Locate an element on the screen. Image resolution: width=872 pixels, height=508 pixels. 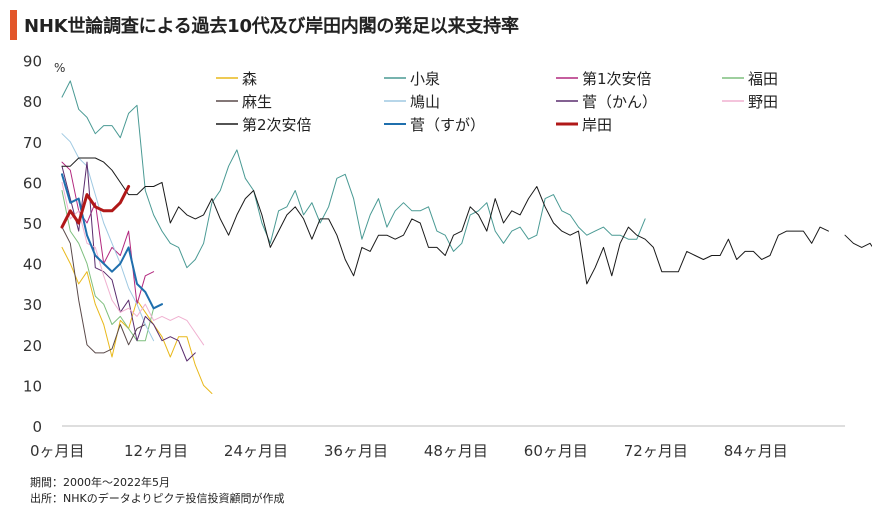
y-tick-label: 10 is located at coordinates (32, 386).